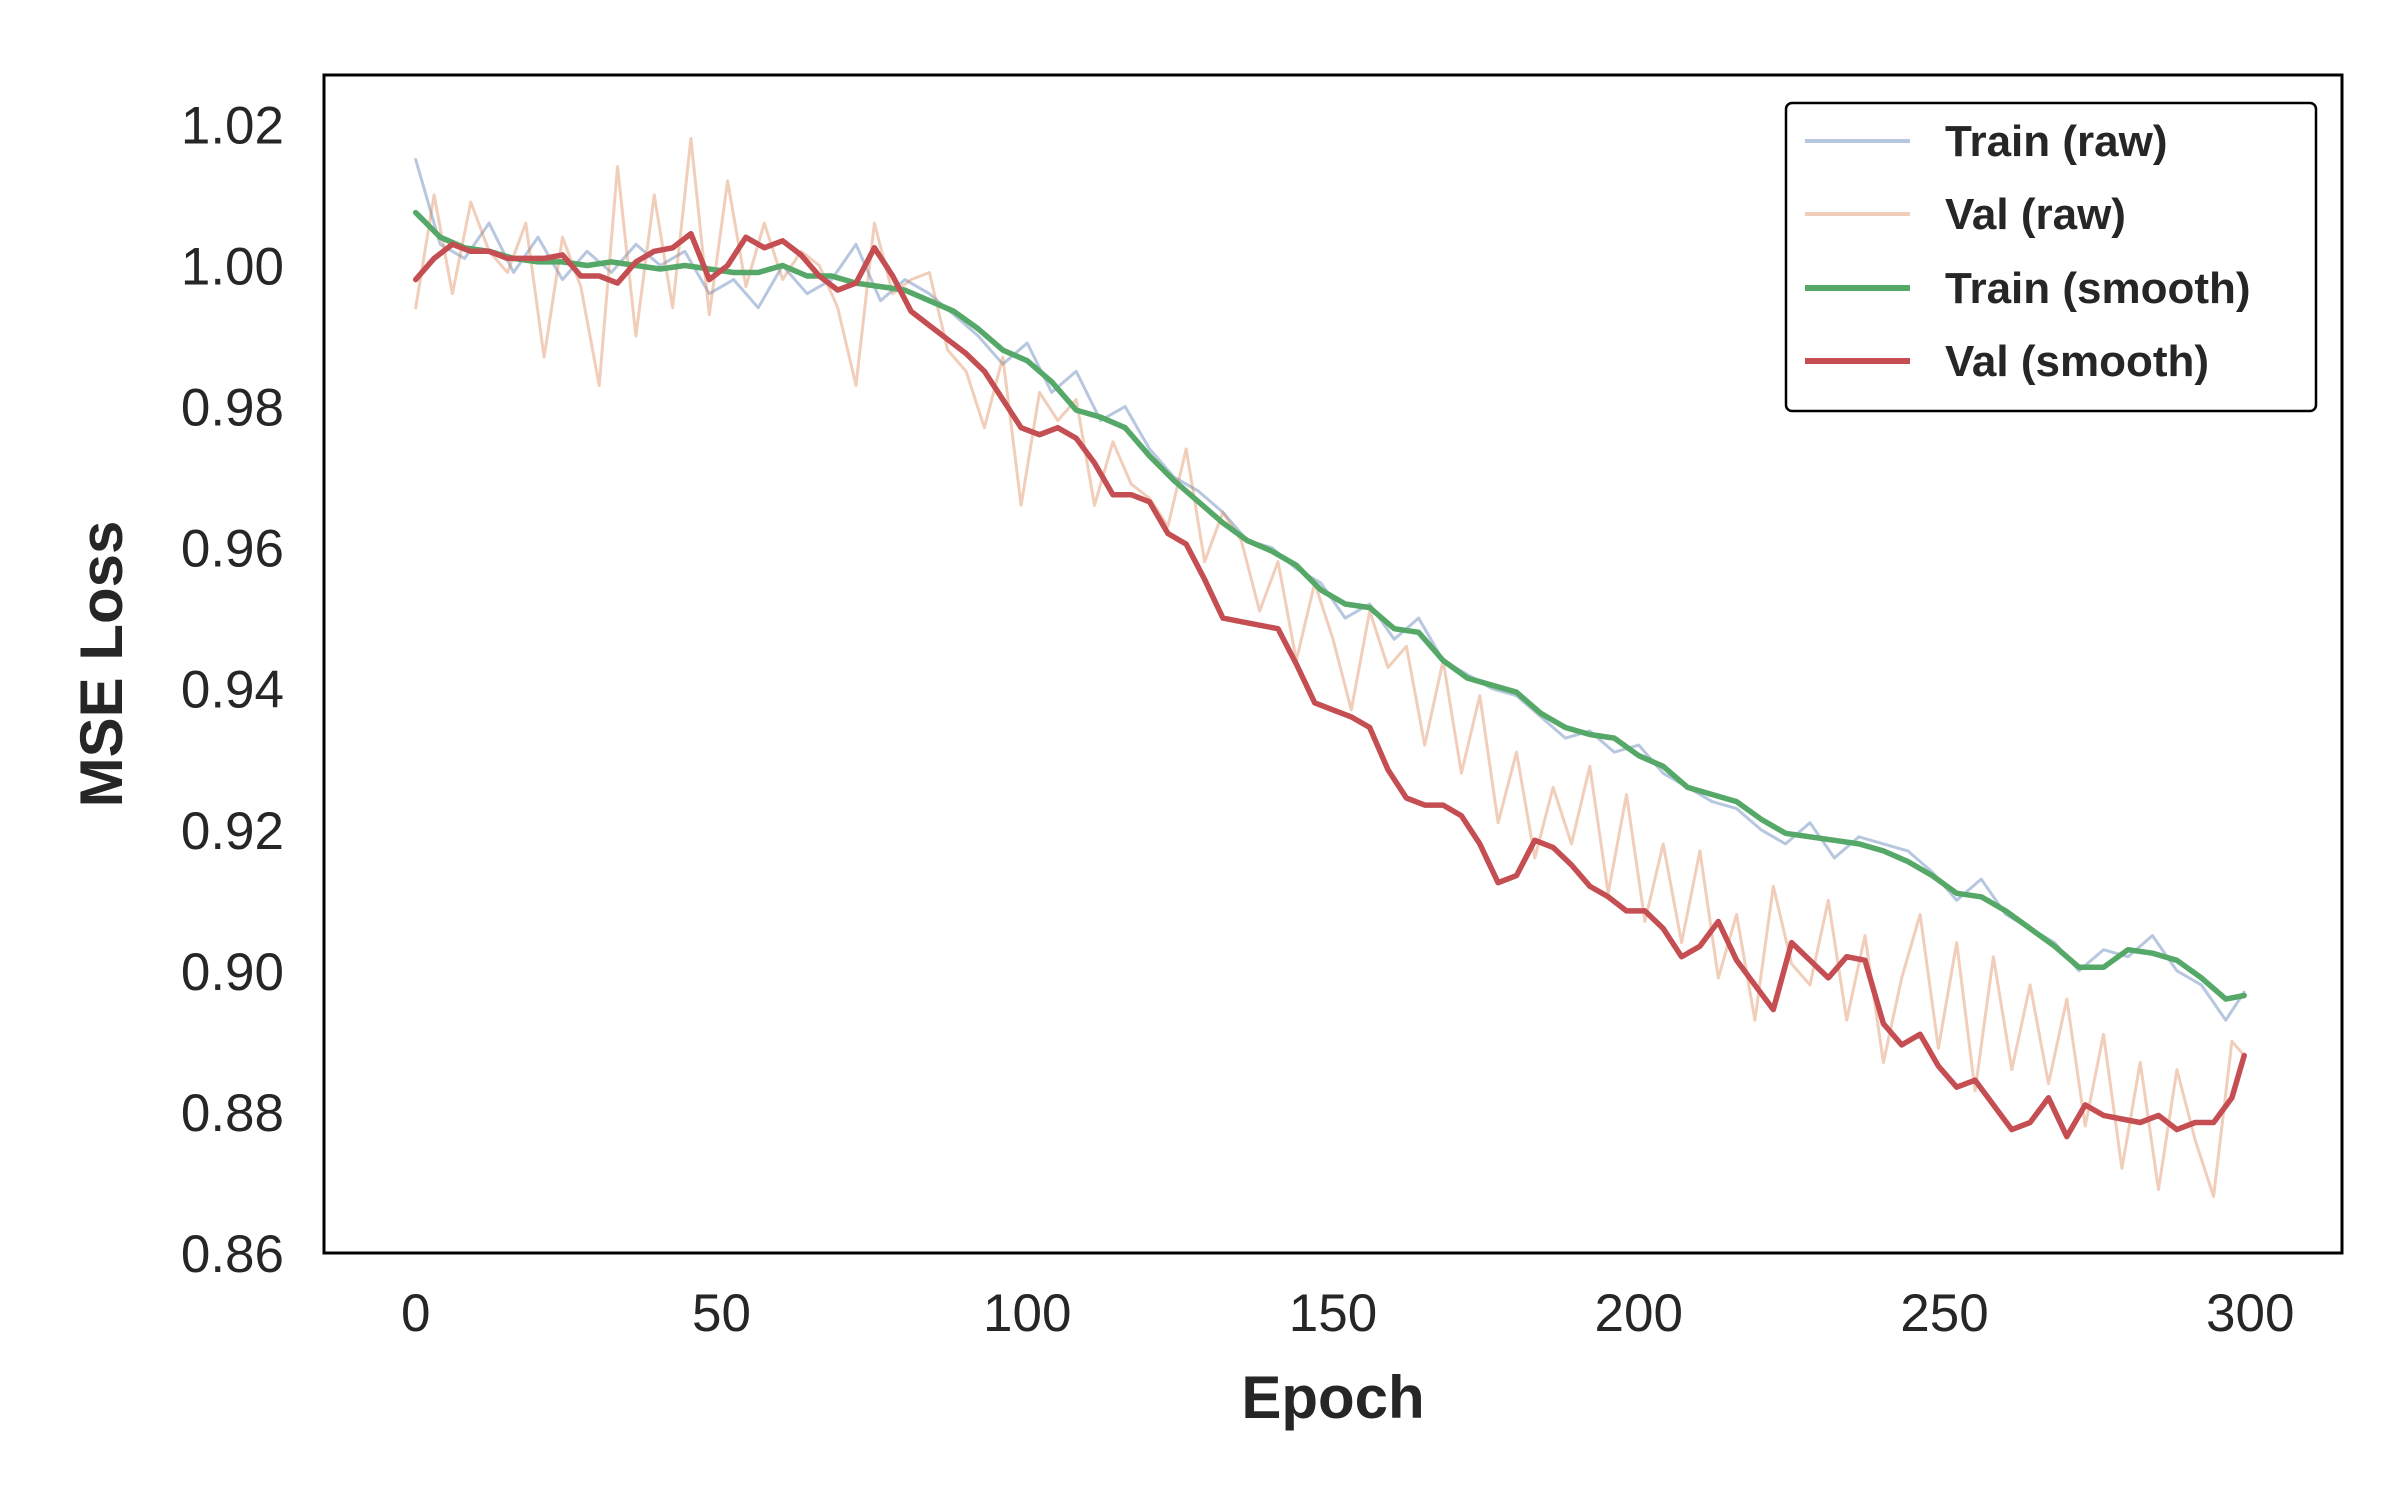  Describe the element at coordinates (2035, 214) in the screenshot. I see `legend-label-val-raw: Val (raw)` at that location.